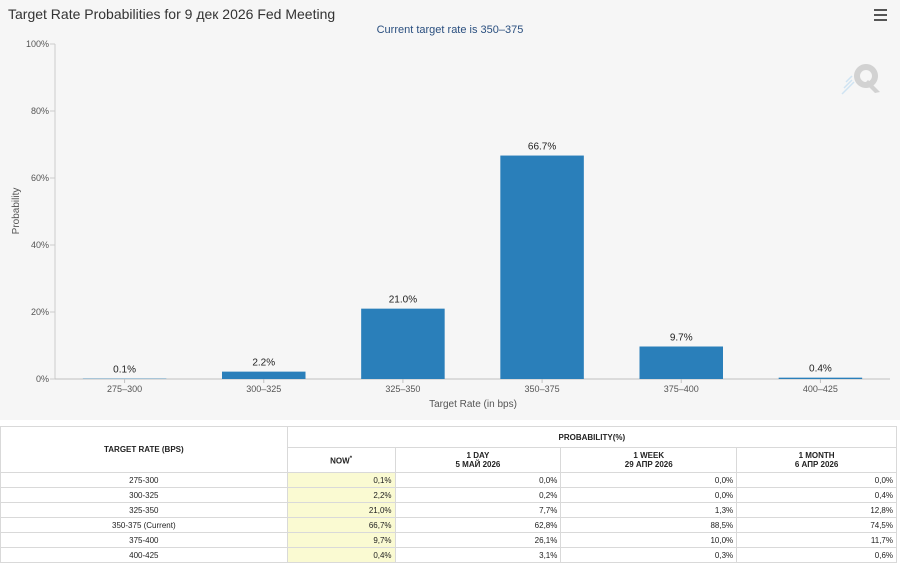 The image size is (900, 564). What do you see at coordinates (816, 510) in the screenshot?
I see `probability-cell: 12,8%` at bounding box center [816, 510].